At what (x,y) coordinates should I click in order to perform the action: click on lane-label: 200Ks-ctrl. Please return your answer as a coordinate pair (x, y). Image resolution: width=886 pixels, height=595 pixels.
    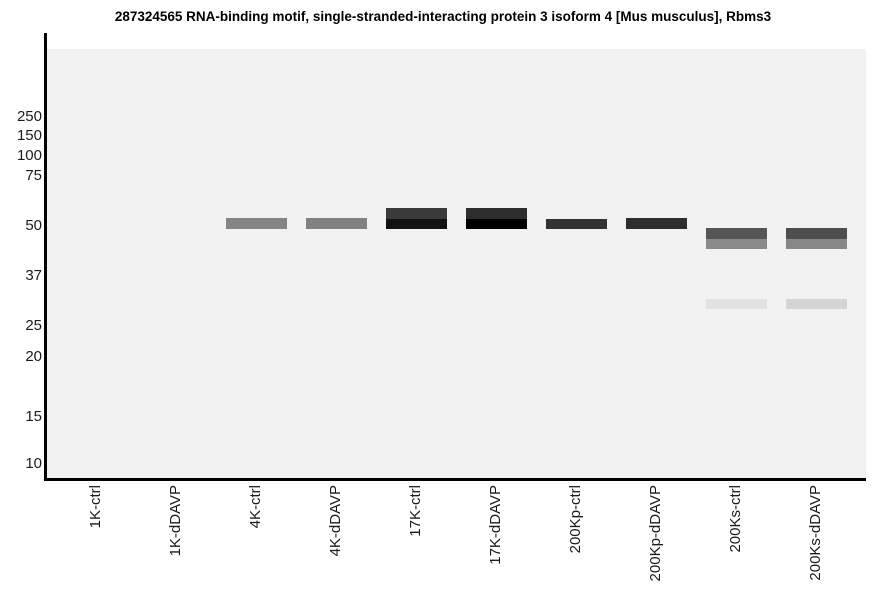
    Looking at the image, I should click on (735, 519).